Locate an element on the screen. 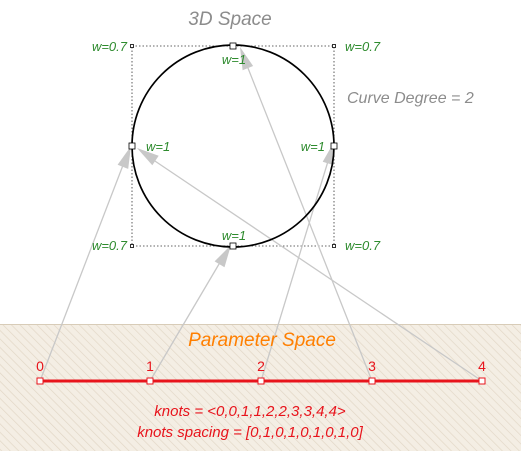 The height and width of the screenshot is (451, 521). control-point-top-center is located at coordinates (233, 46).